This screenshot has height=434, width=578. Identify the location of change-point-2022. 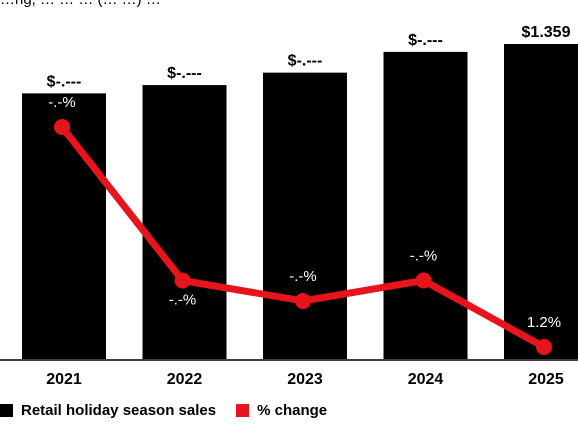
(182, 280).